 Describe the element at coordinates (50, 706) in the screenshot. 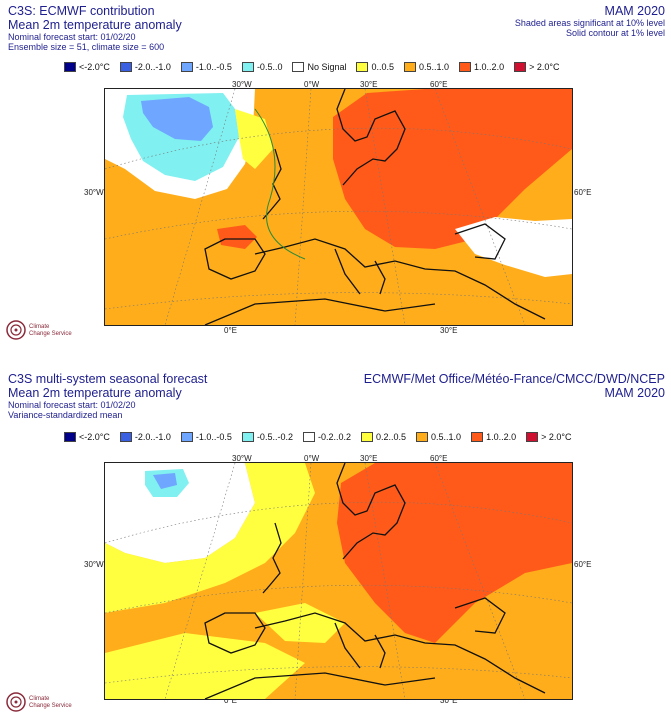

I see `logo-line2: Change Service` at that location.